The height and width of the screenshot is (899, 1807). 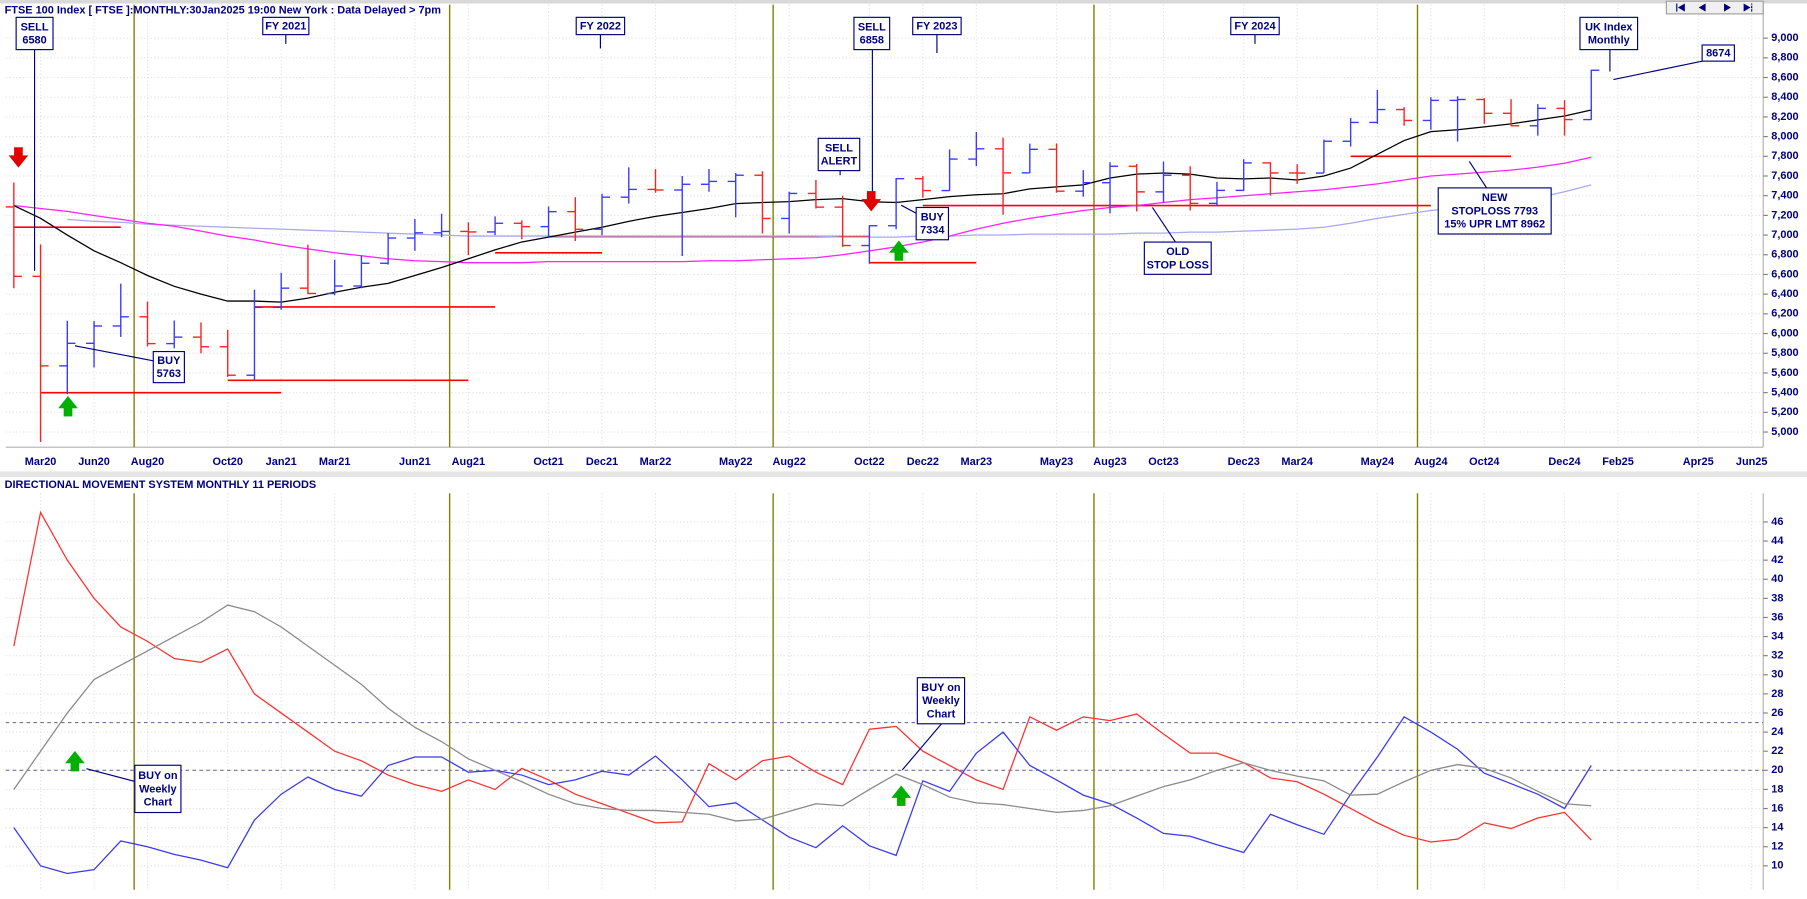 I want to click on y-tick-label: 20, so click(x=1777, y=770).